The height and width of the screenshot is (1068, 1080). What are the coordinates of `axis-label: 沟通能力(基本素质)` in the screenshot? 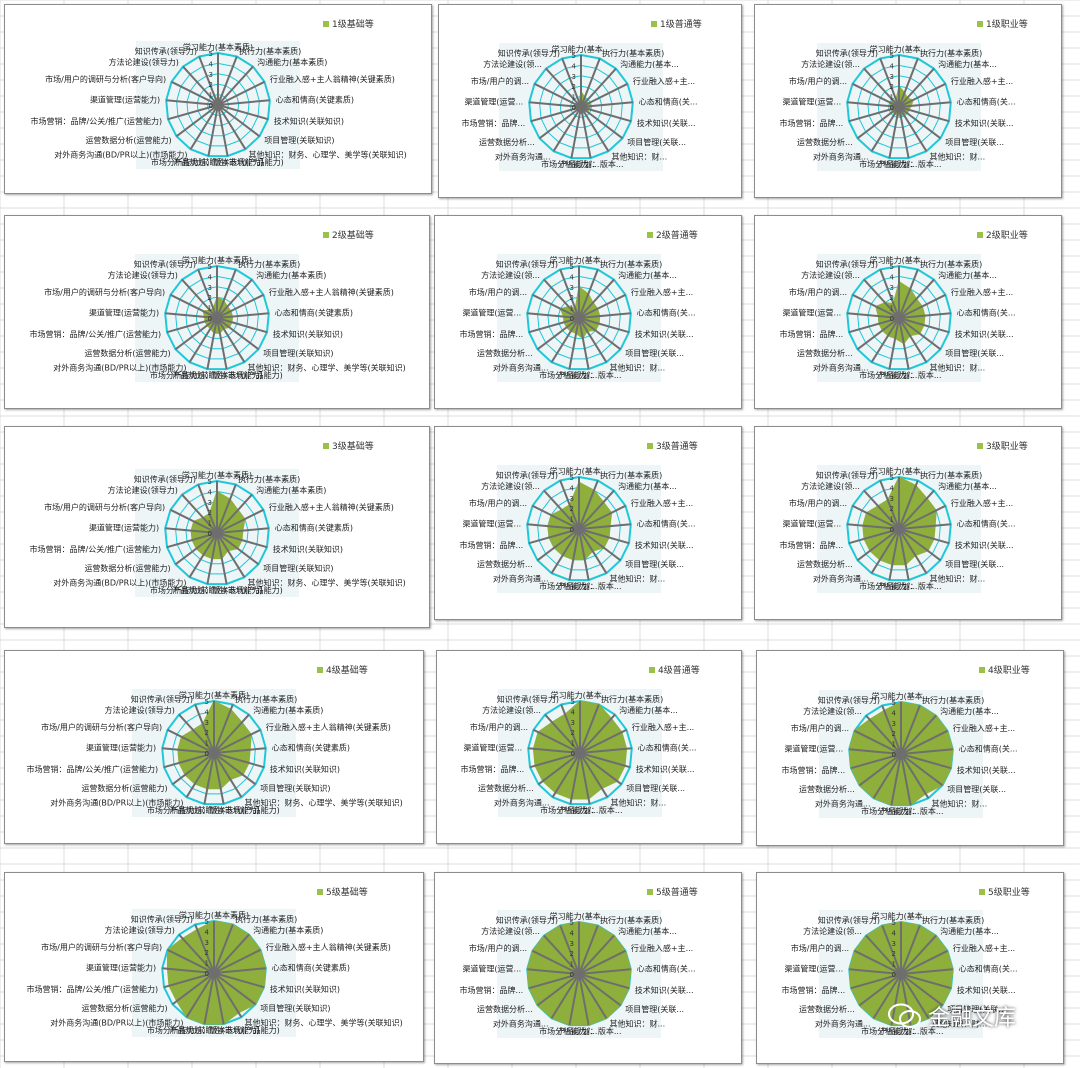 It's located at (288, 710).